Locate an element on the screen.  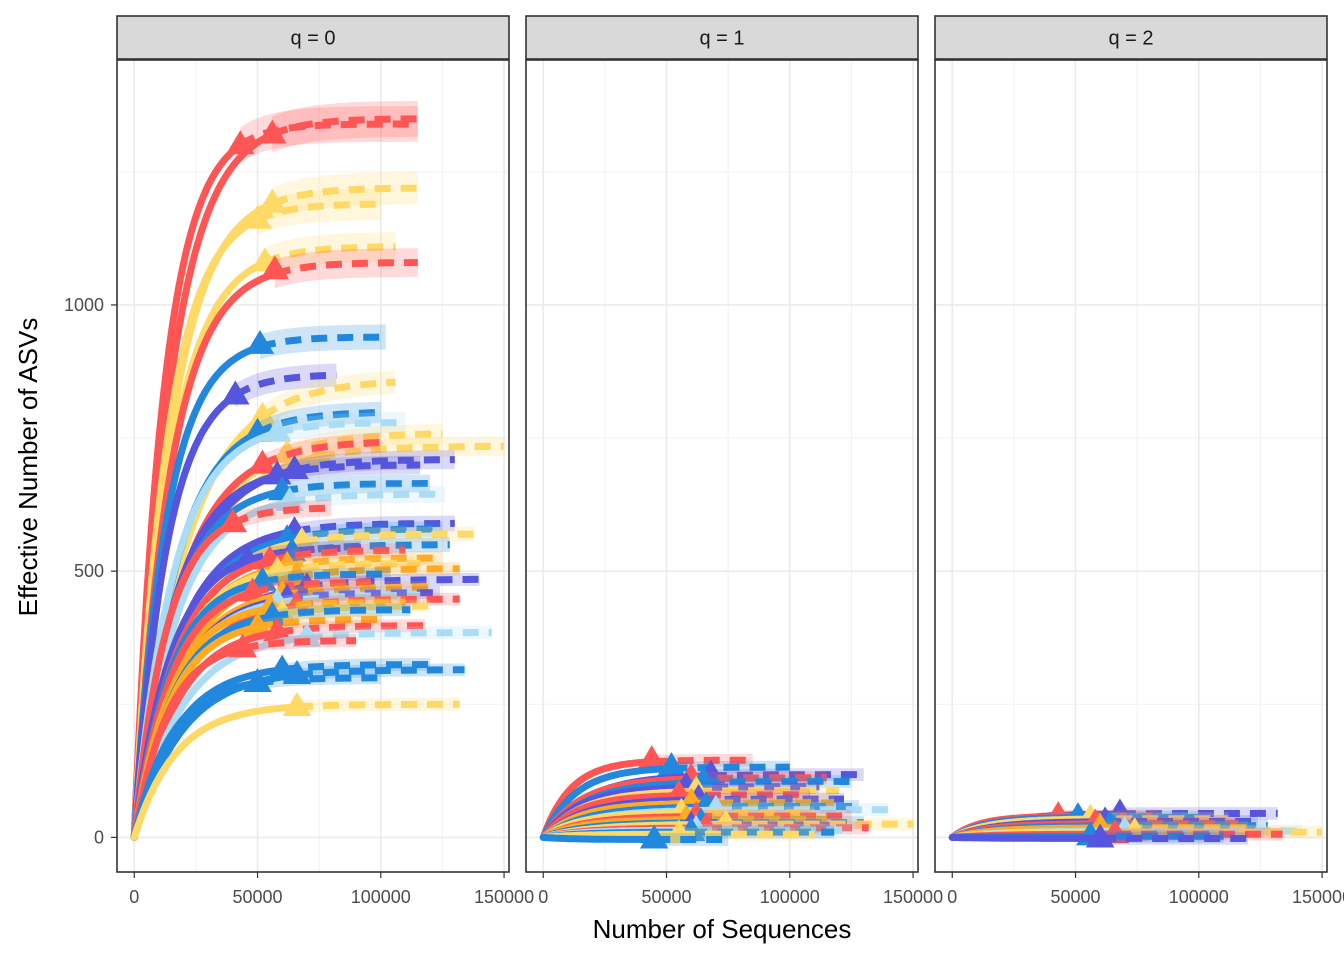
facet-strip-label: q = 0 is located at coordinates (312, 39).